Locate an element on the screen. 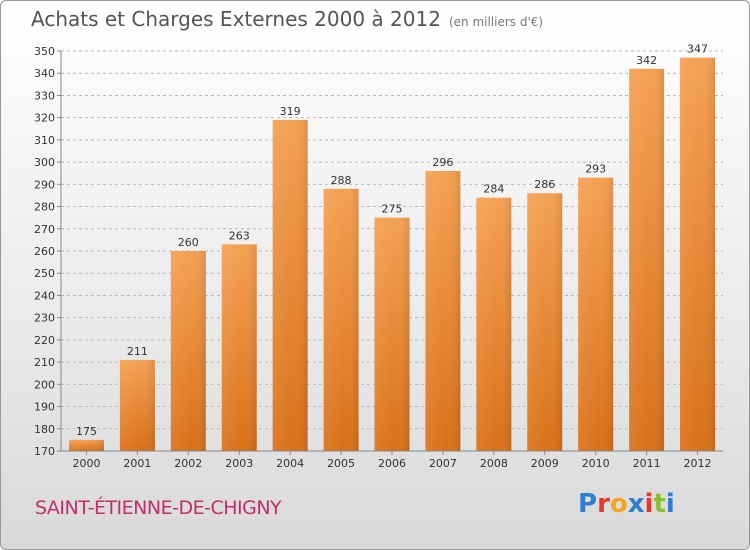 The width and height of the screenshot is (750, 550). x-tick-label: 2000 is located at coordinates (86, 463).